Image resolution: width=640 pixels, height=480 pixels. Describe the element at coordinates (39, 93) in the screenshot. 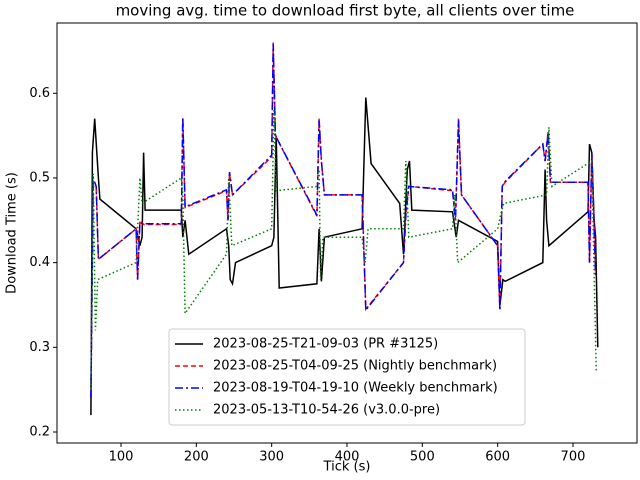

I see `y-tick-label: 0.6` at that location.